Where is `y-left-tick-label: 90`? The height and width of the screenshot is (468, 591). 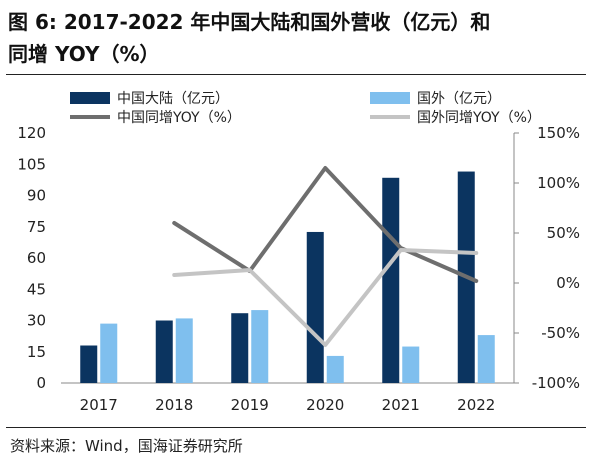
y-left-tick-label: 90 is located at coordinates (36, 196).